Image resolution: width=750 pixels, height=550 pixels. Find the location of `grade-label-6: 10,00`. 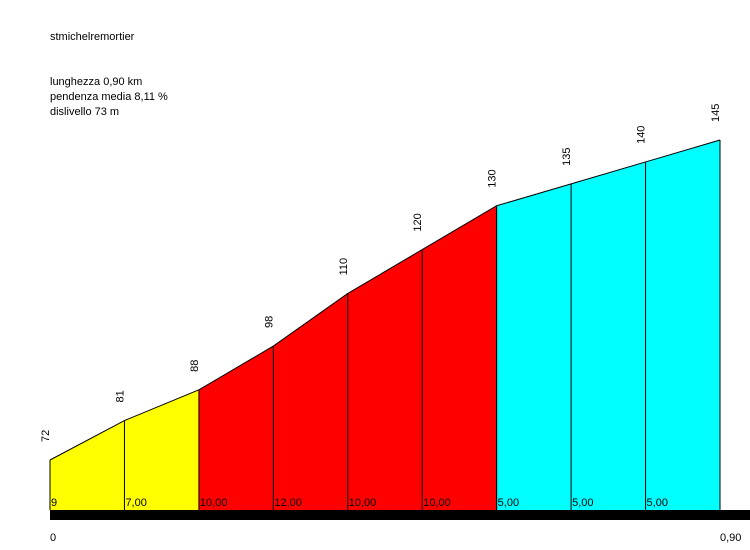

grade-label-6: 10,00 is located at coordinates (437, 503).